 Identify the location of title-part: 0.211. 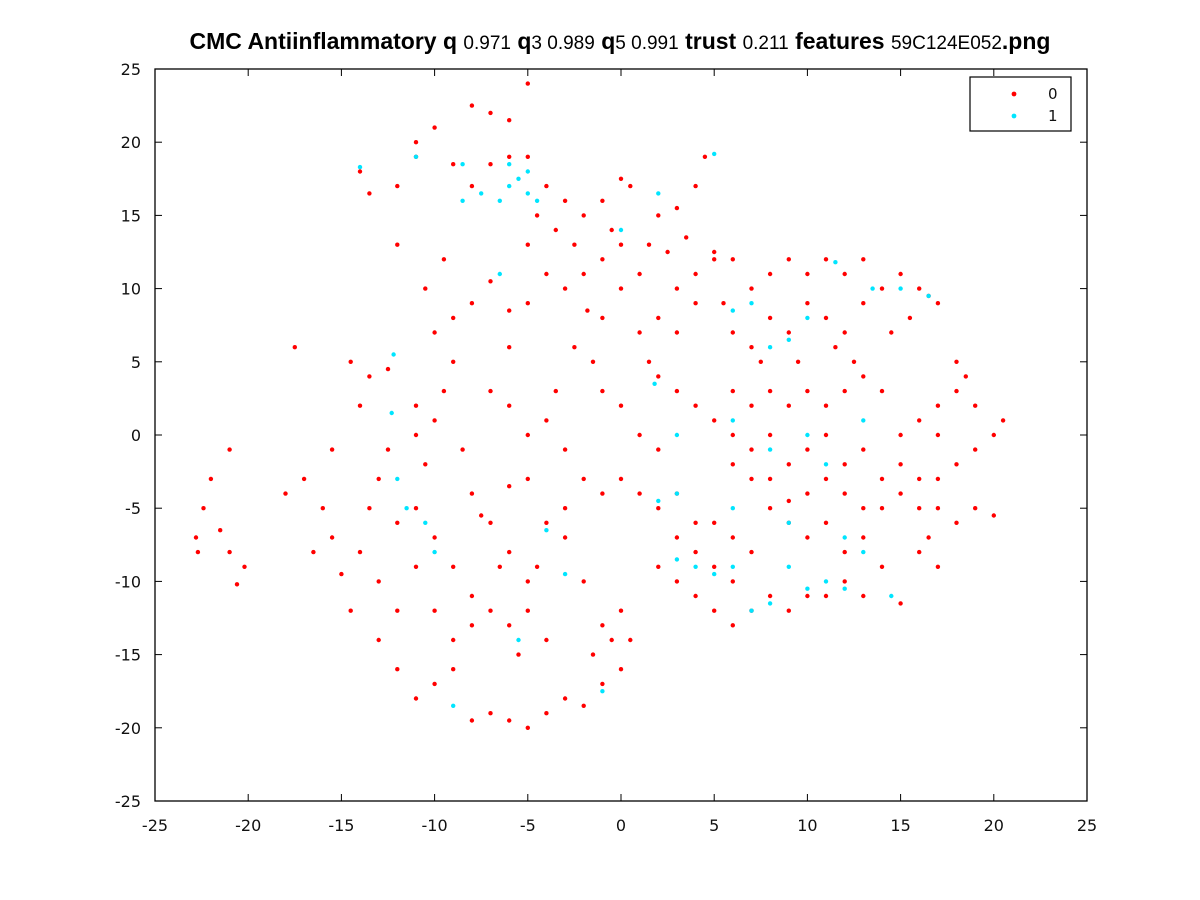
(765, 43).